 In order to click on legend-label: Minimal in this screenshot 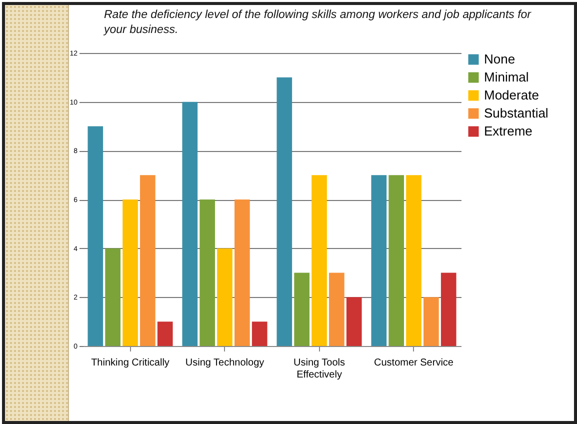, I will do `click(506, 77)`.